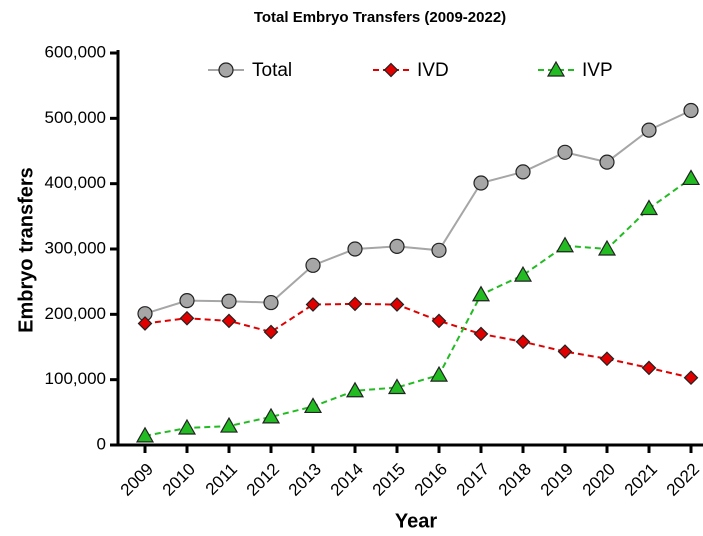  Describe the element at coordinates (597, 70) in the screenshot. I see `legend-label: IVP` at that location.